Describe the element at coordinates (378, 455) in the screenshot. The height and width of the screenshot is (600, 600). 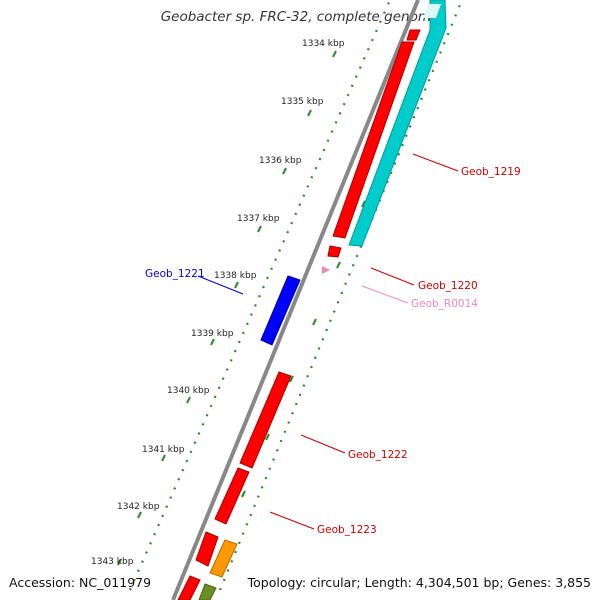
I see `gene-label-geob-1222: Geob_1222` at that location.